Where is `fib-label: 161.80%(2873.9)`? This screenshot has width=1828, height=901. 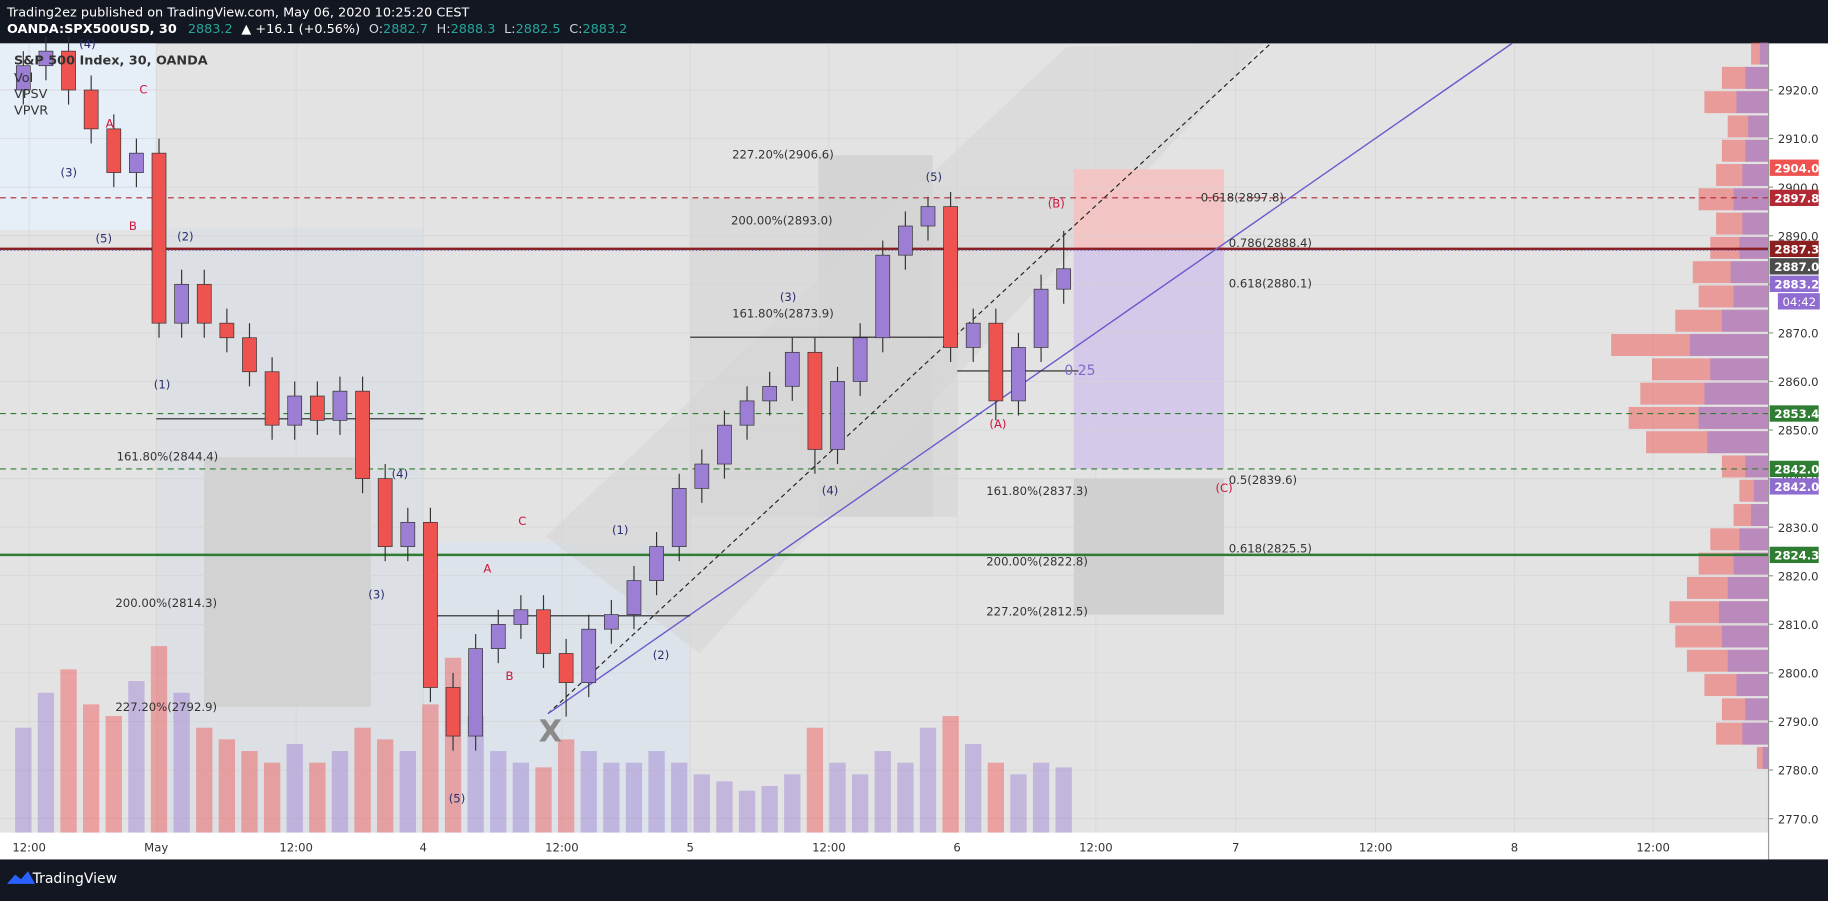
fib-label: 161.80%(2873.9) is located at coordinates (783, 313).